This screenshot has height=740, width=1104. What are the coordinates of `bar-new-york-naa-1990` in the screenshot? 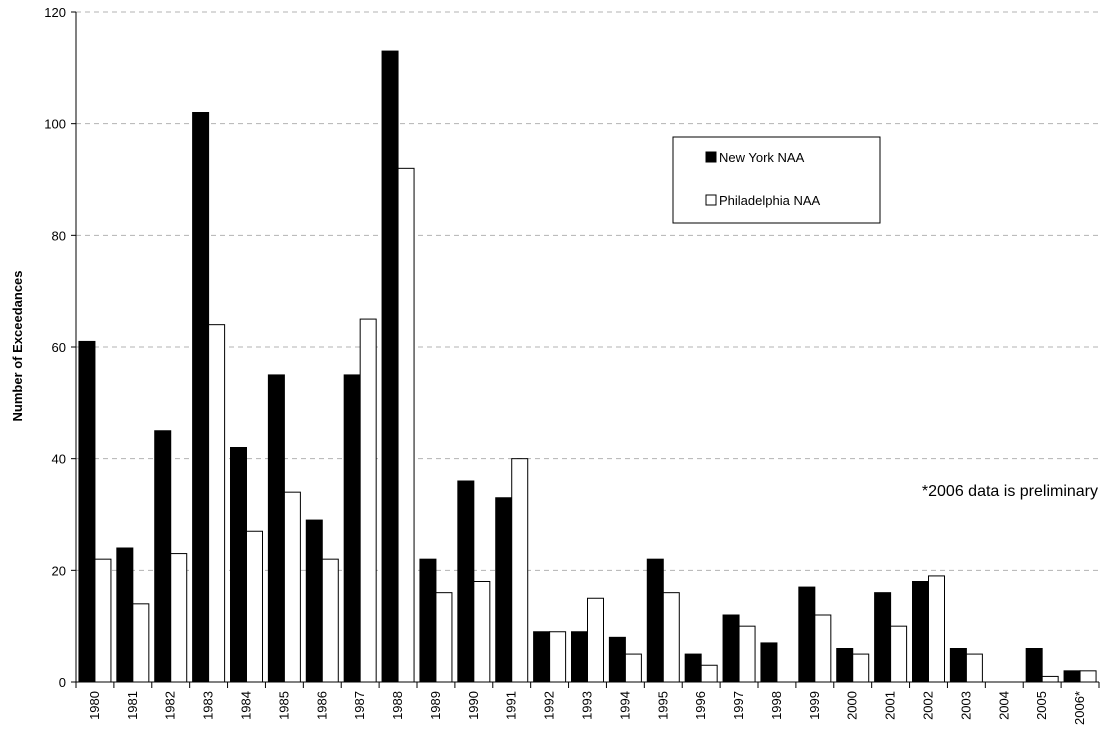 It's located at (466, 581).